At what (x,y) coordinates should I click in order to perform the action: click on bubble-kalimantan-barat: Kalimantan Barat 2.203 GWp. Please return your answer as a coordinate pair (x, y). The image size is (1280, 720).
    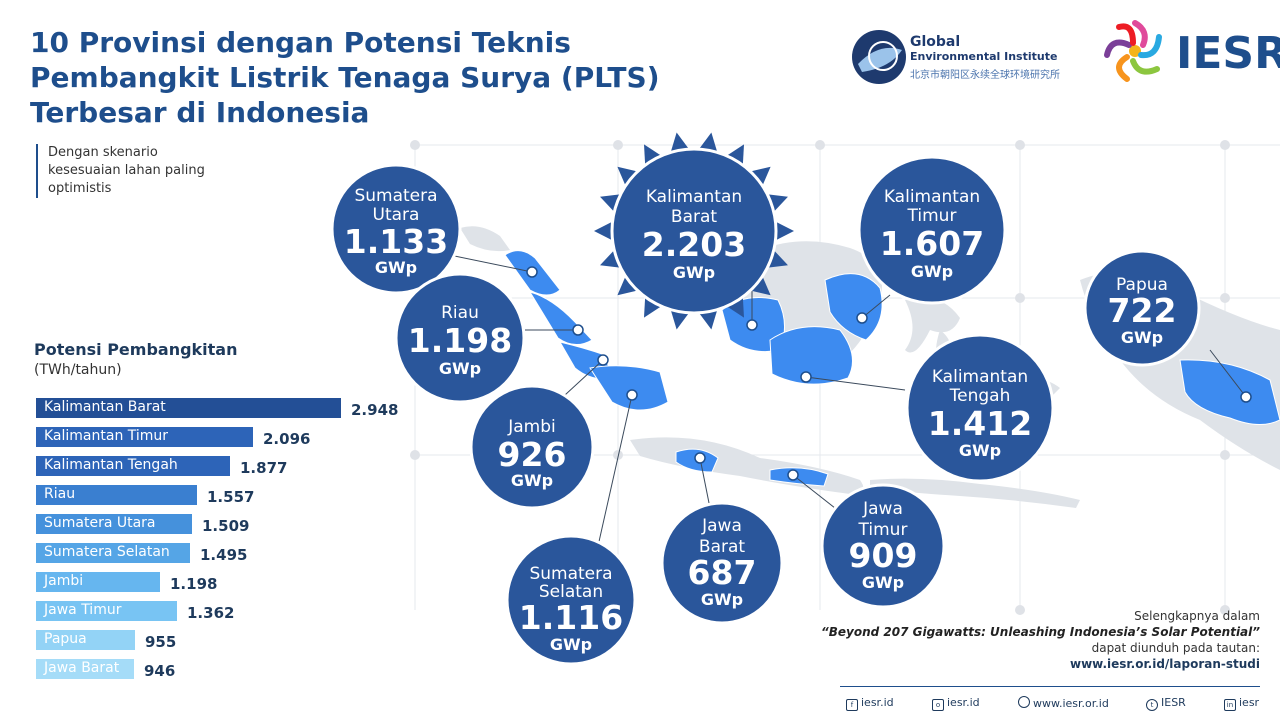
    Looking at the image, I should click on (694, 231).